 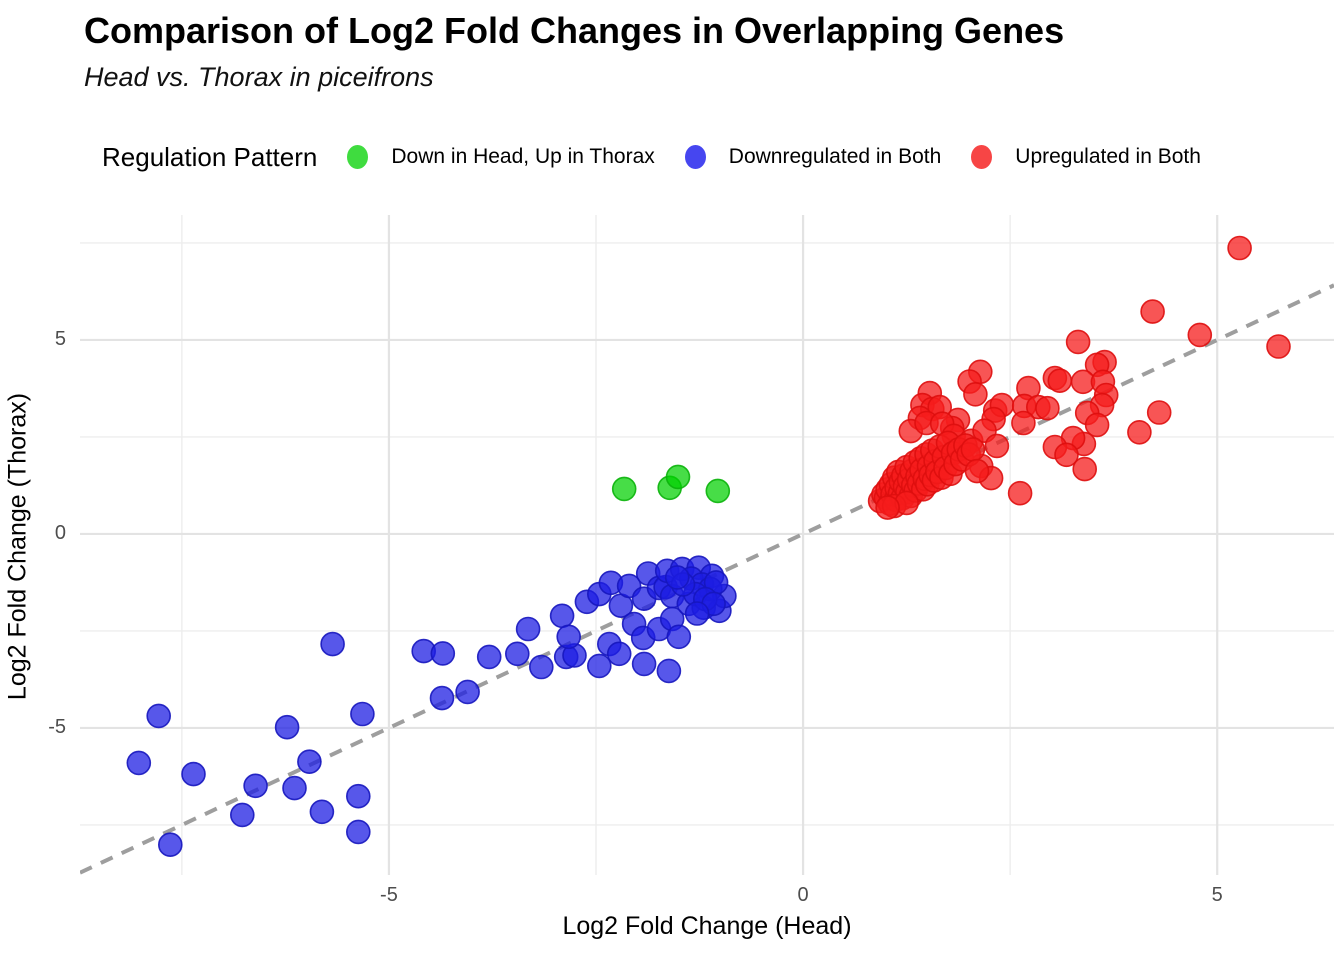 I want to click on legend-item-downregulated-both: Downregulated in Both, so click(x=813, y=157).